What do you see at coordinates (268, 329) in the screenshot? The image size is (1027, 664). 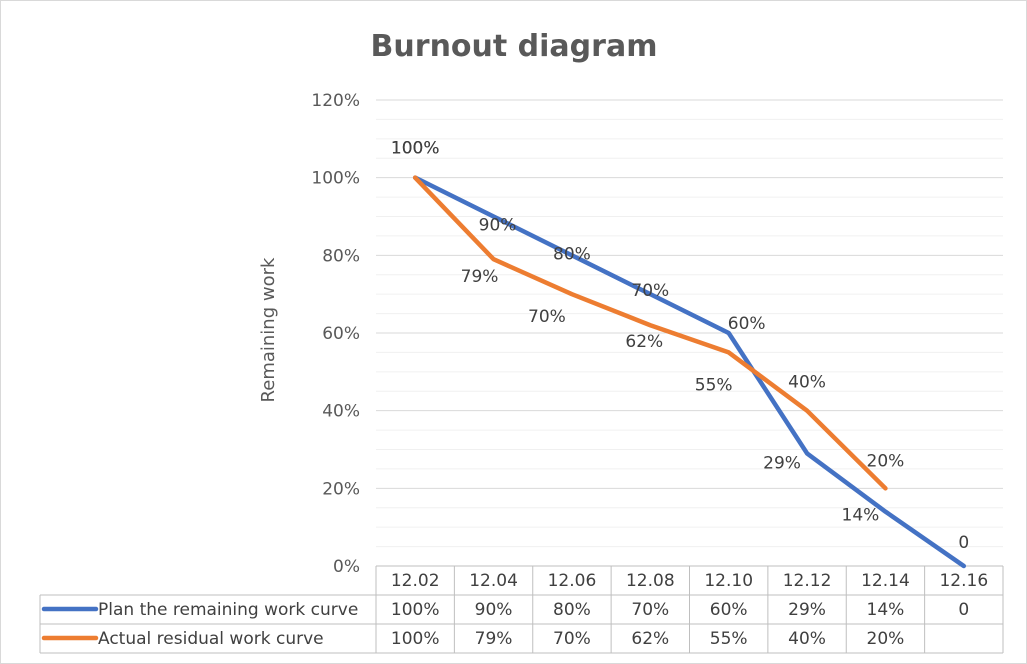 I see `y-axis-label: Remaining work` at bounding box center [268, 329].